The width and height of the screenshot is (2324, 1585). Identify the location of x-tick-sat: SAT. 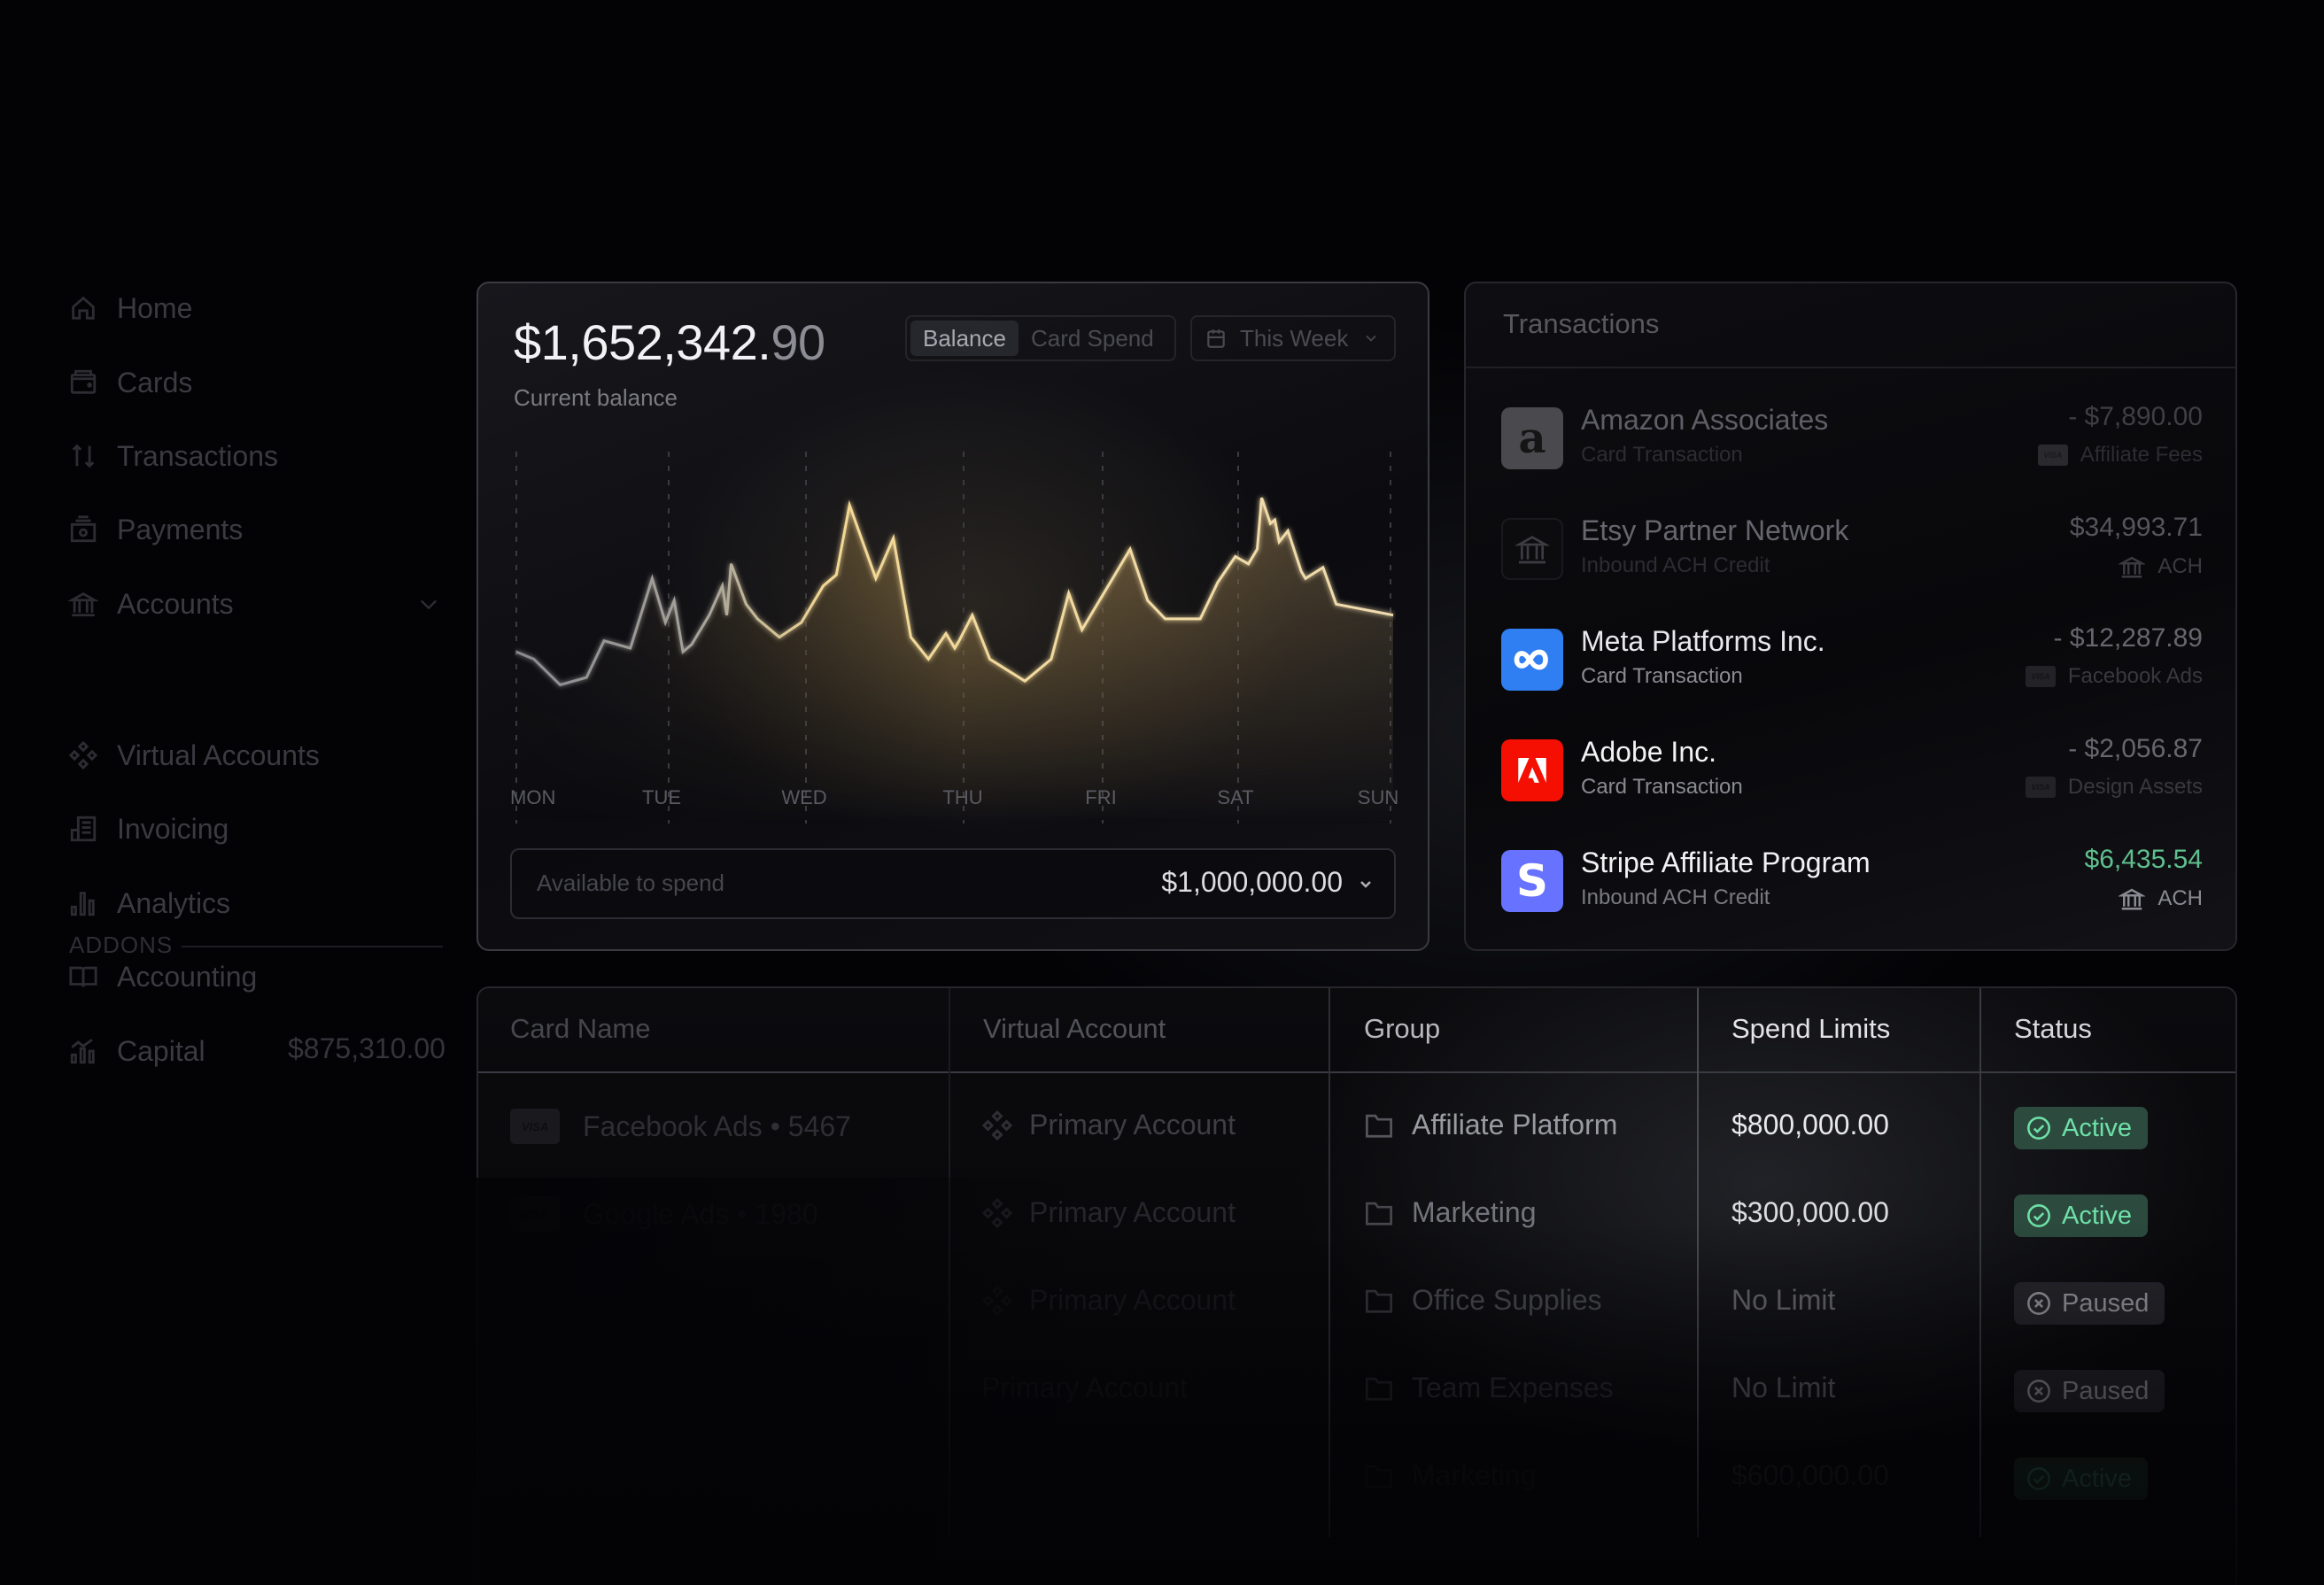
(1235, 797).